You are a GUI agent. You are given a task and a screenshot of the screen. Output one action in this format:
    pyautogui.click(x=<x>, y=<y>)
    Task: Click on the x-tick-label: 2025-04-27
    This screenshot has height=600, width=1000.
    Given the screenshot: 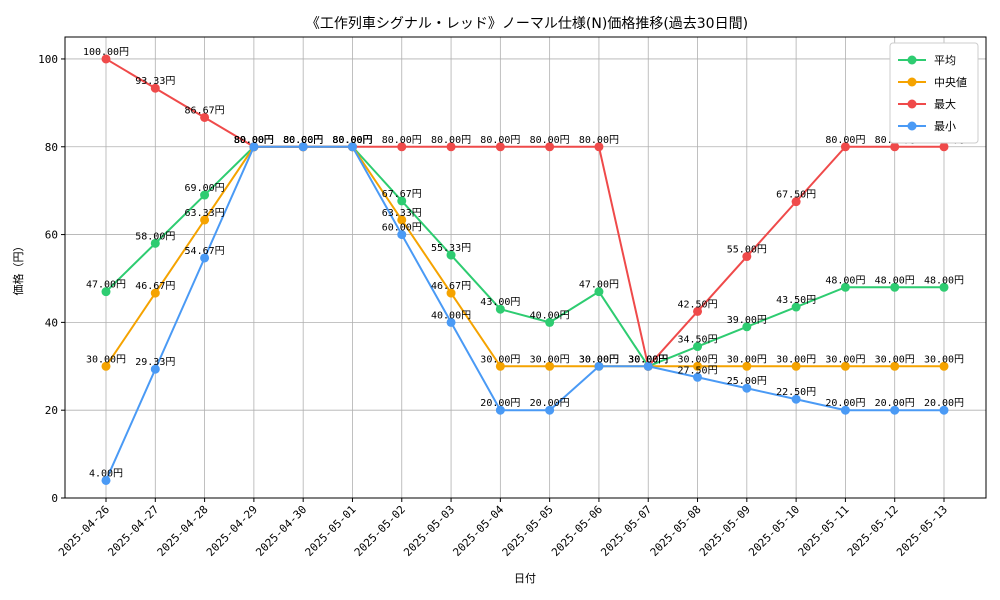 What is the action you would take?
    pyautogui.click(x=133, y=531)
    